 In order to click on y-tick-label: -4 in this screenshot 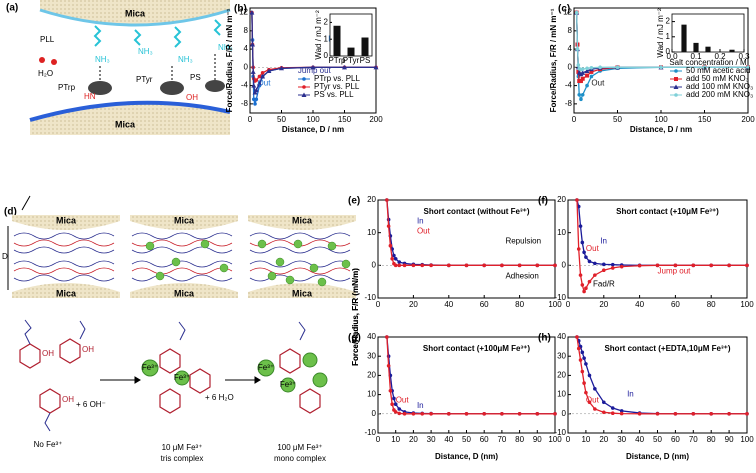, I will do `click(245, 85)`.